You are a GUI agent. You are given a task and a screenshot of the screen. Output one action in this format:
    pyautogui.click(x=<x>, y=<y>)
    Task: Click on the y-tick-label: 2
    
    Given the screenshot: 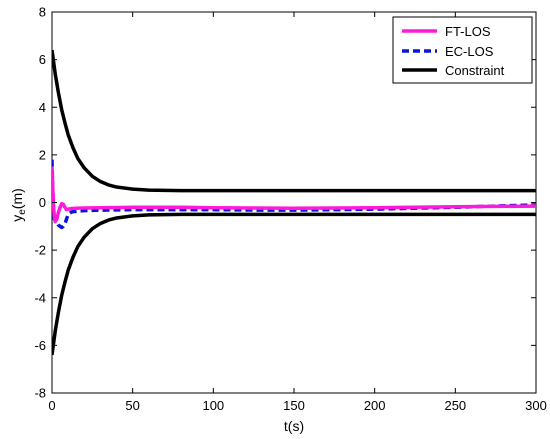 What is the action you would take?
    pyautogui.click(x=42, y=154)
    